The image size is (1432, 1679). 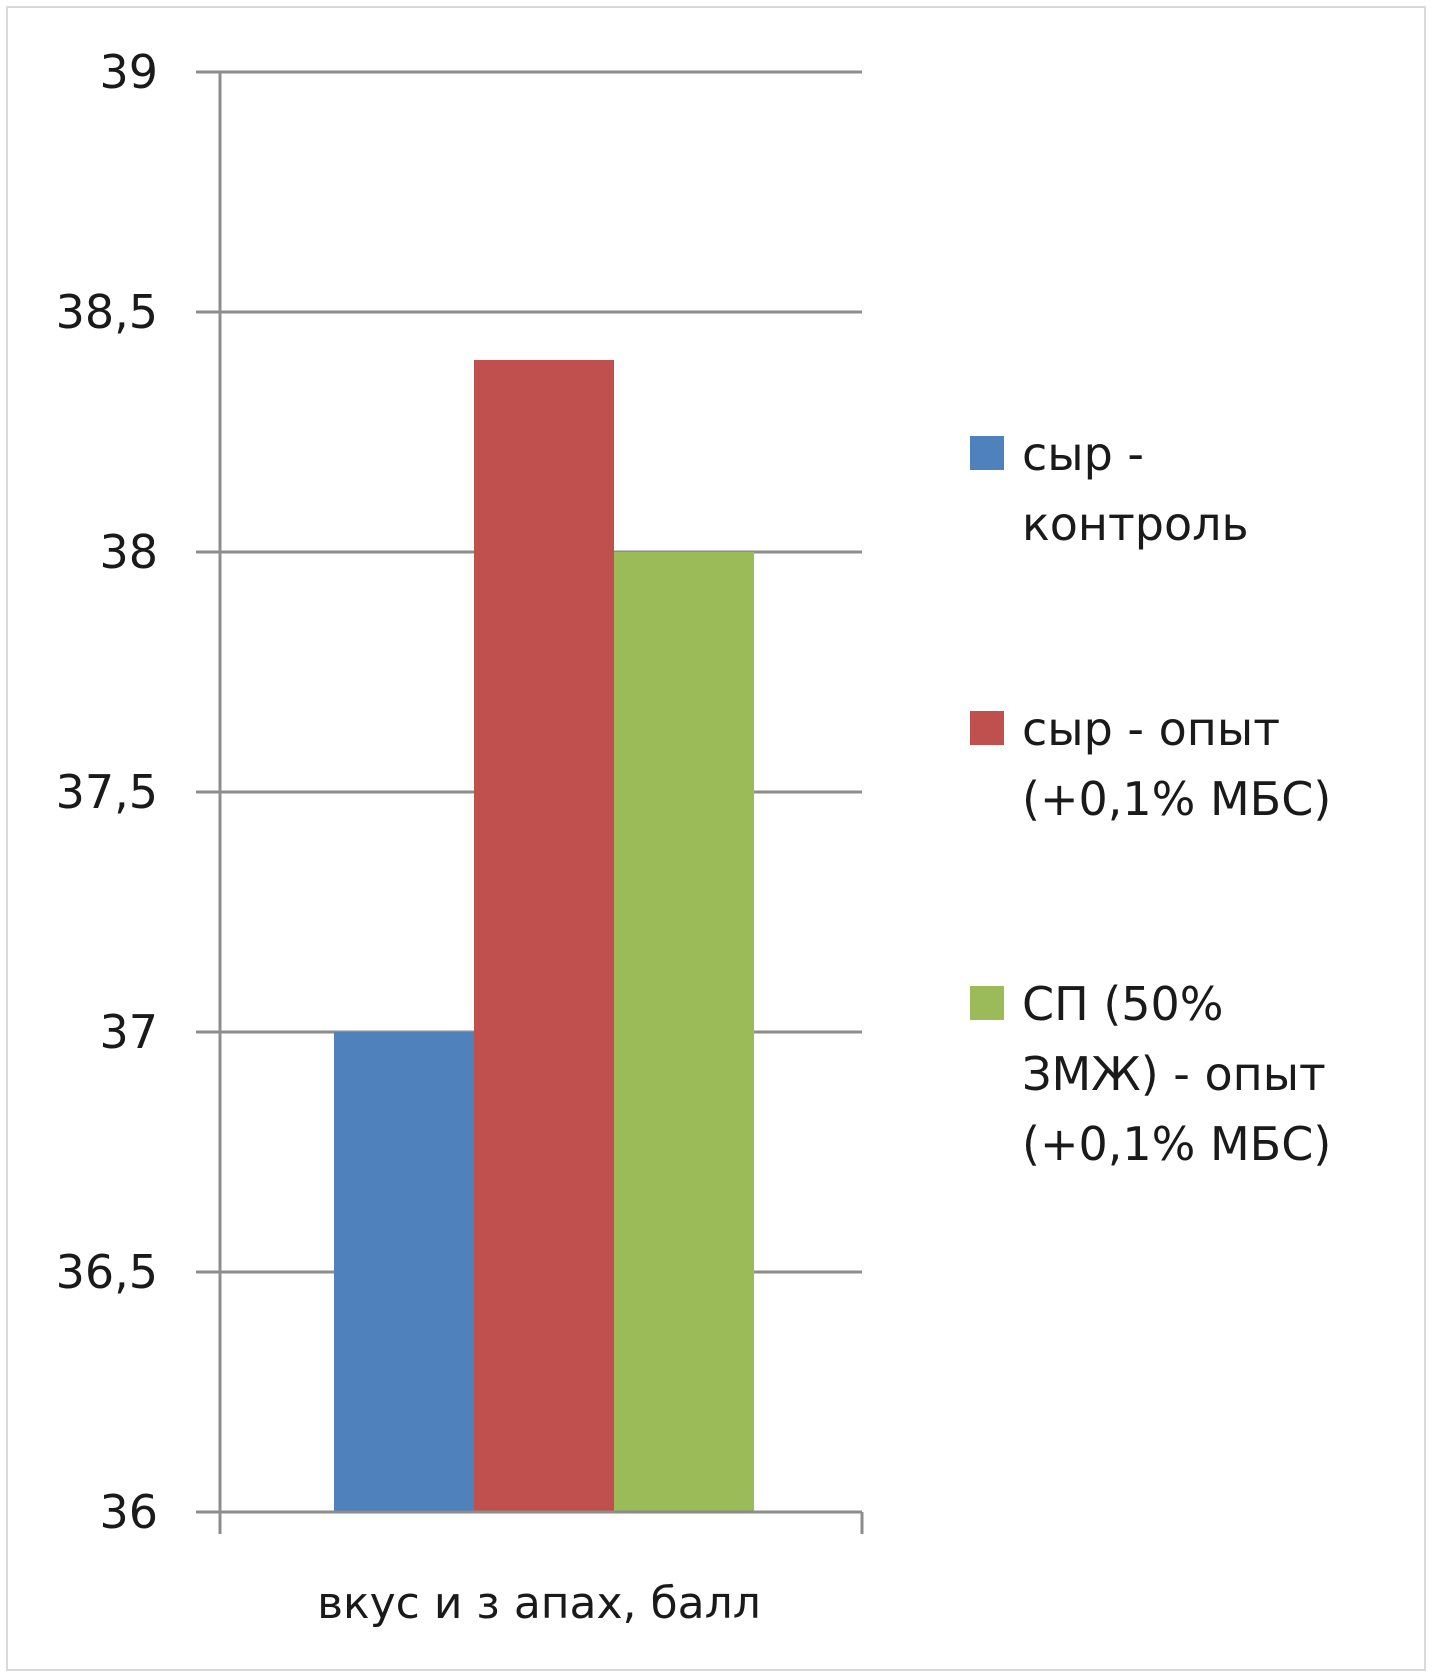 What do you see at coordinates (1083, 454) in the screenshot?
I see `legend-label: сыр -` at bounding box center [1083, 454].